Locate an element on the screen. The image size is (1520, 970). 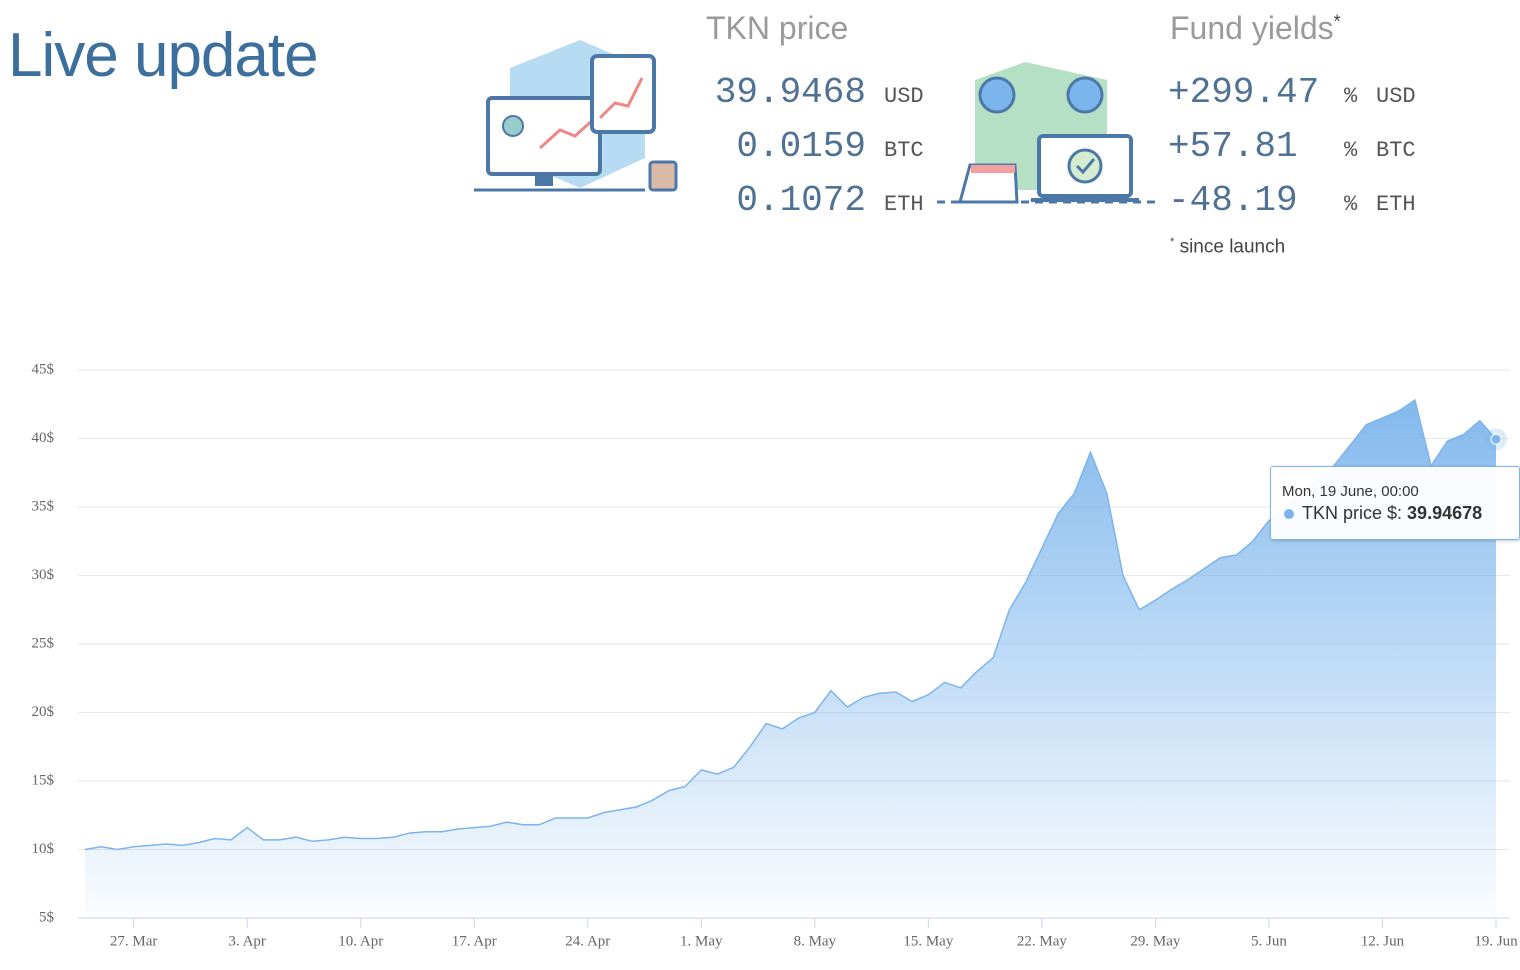
yield-unit: USD is located at coordinates (1396, 96).